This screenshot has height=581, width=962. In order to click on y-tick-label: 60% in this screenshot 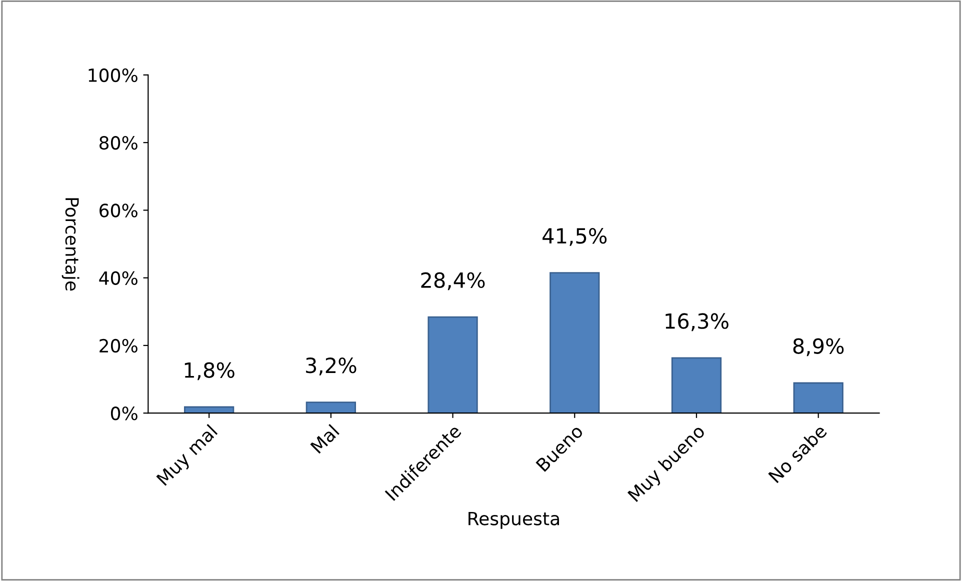, I will do `click(119, 211)`.